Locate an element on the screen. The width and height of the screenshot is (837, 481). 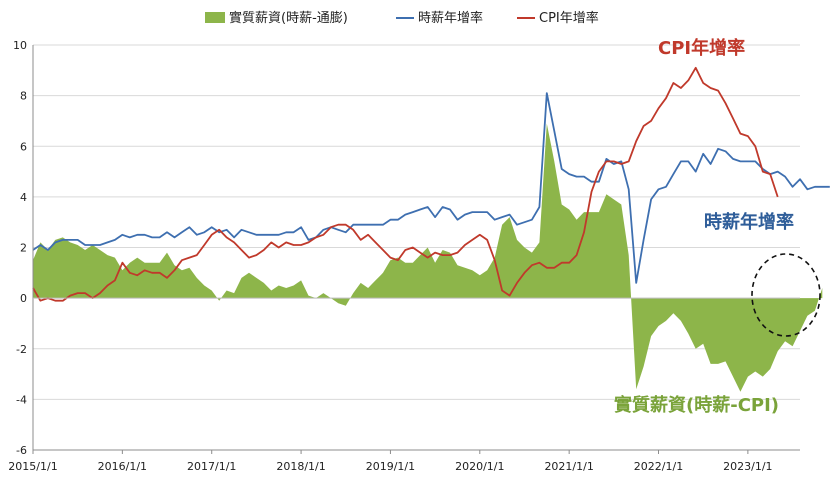
x-tick-label: 2018/1/1 is located at coordinates (300, 466).